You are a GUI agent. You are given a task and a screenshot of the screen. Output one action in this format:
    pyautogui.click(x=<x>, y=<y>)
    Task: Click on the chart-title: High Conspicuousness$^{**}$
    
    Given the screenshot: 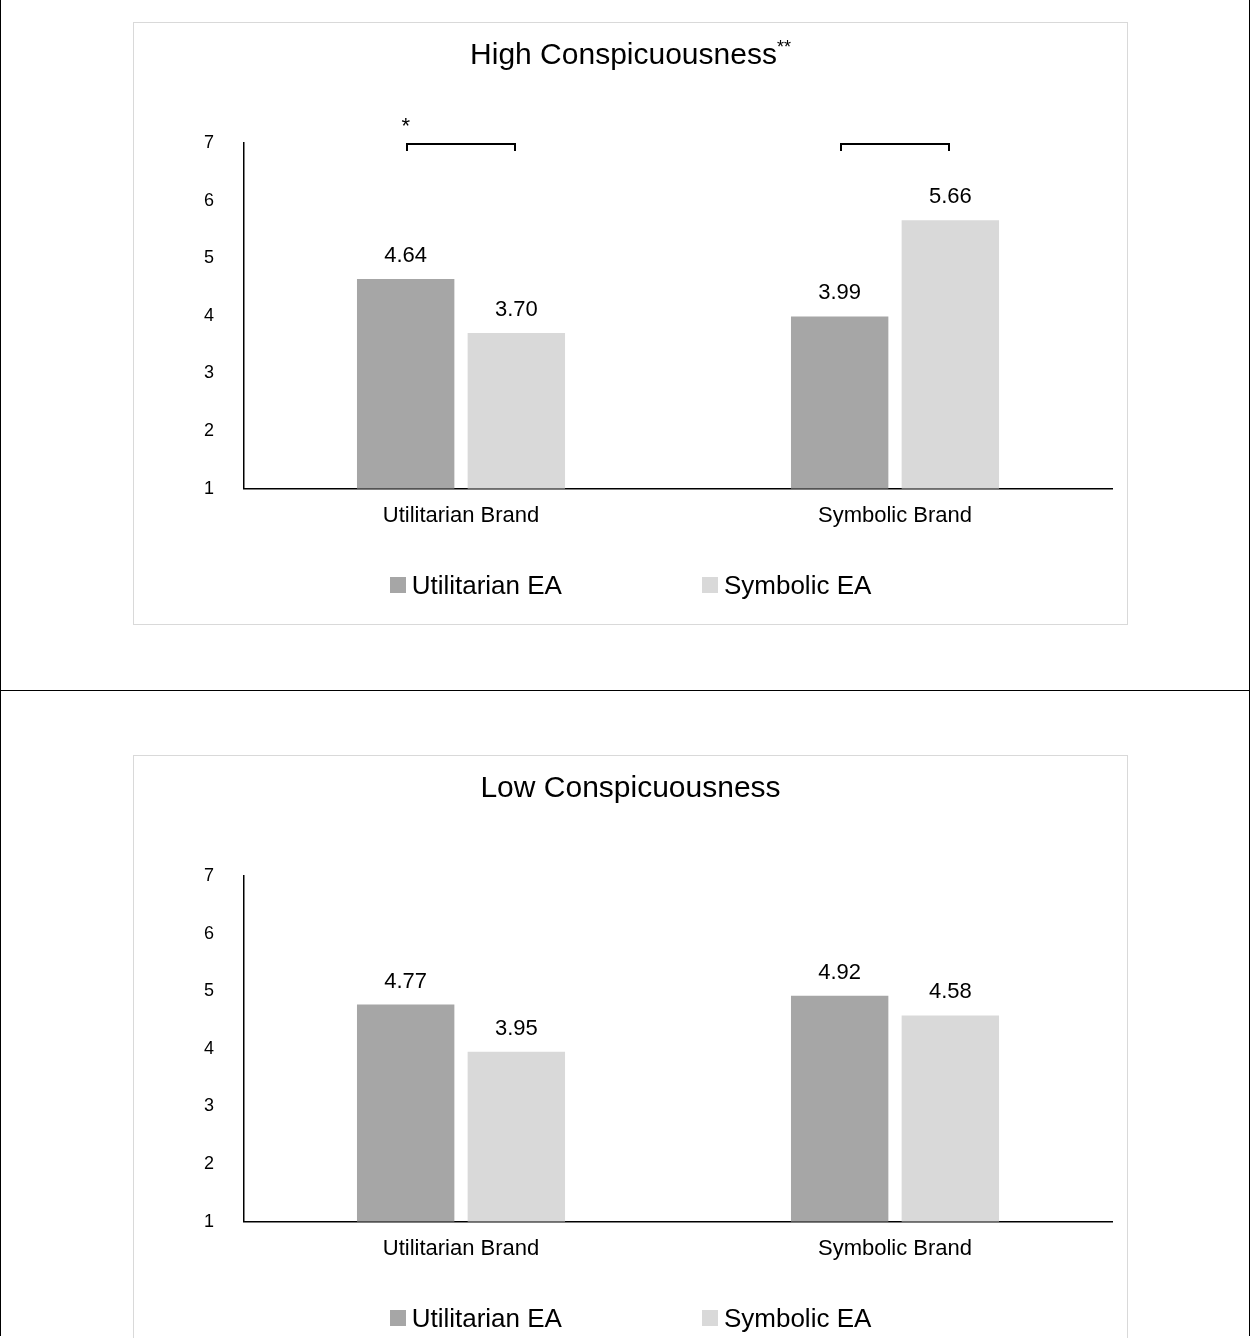 What is the action you would take?
    pyautogui.click(x=630, y=54)
    